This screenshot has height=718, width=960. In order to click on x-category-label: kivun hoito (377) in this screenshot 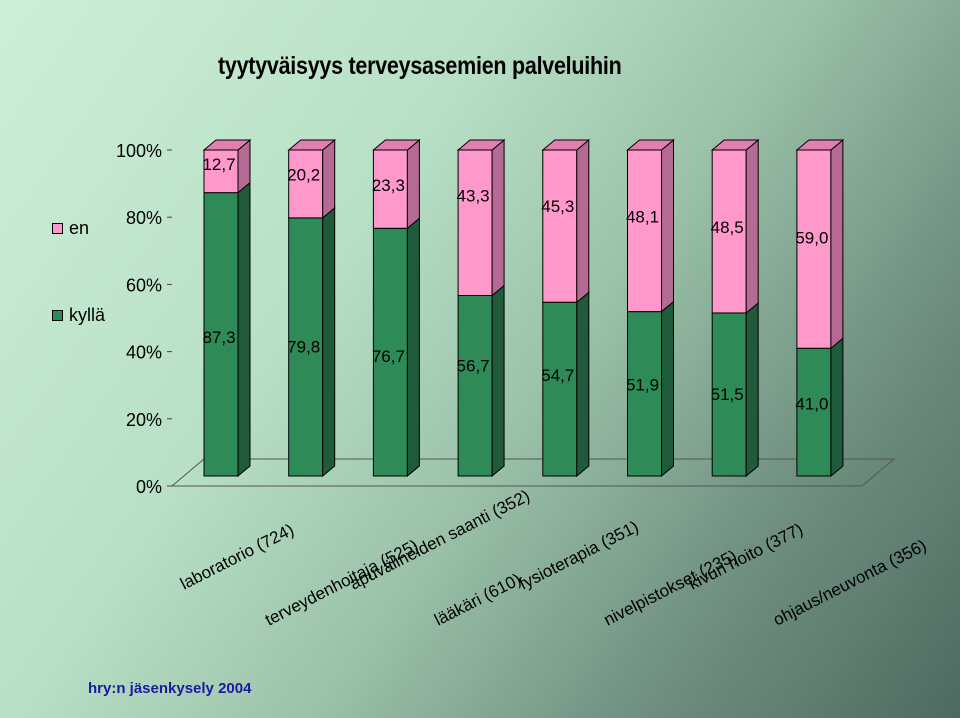, I will do `click(745, 557)`.